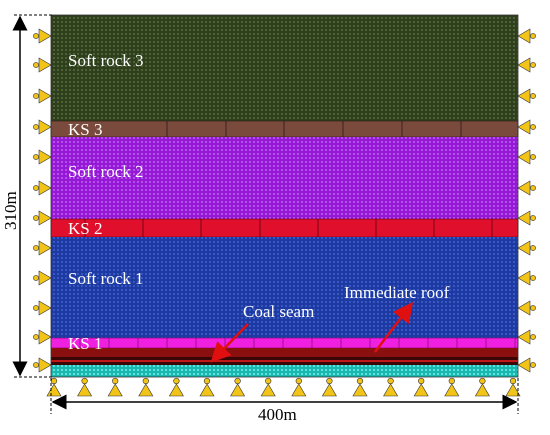 The width and height of the screenshot is (550, 435). Describe the element at coordinates (106, 60) in the screenshot. I see `label-soft-rock-3: Soft rock 3` at that location.